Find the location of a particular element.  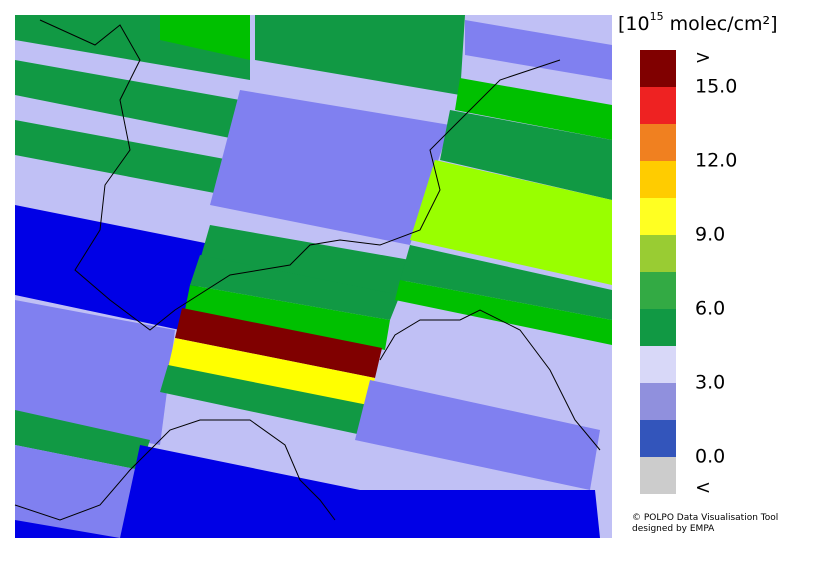

legend-label: < is located at coordinates (703, 488).